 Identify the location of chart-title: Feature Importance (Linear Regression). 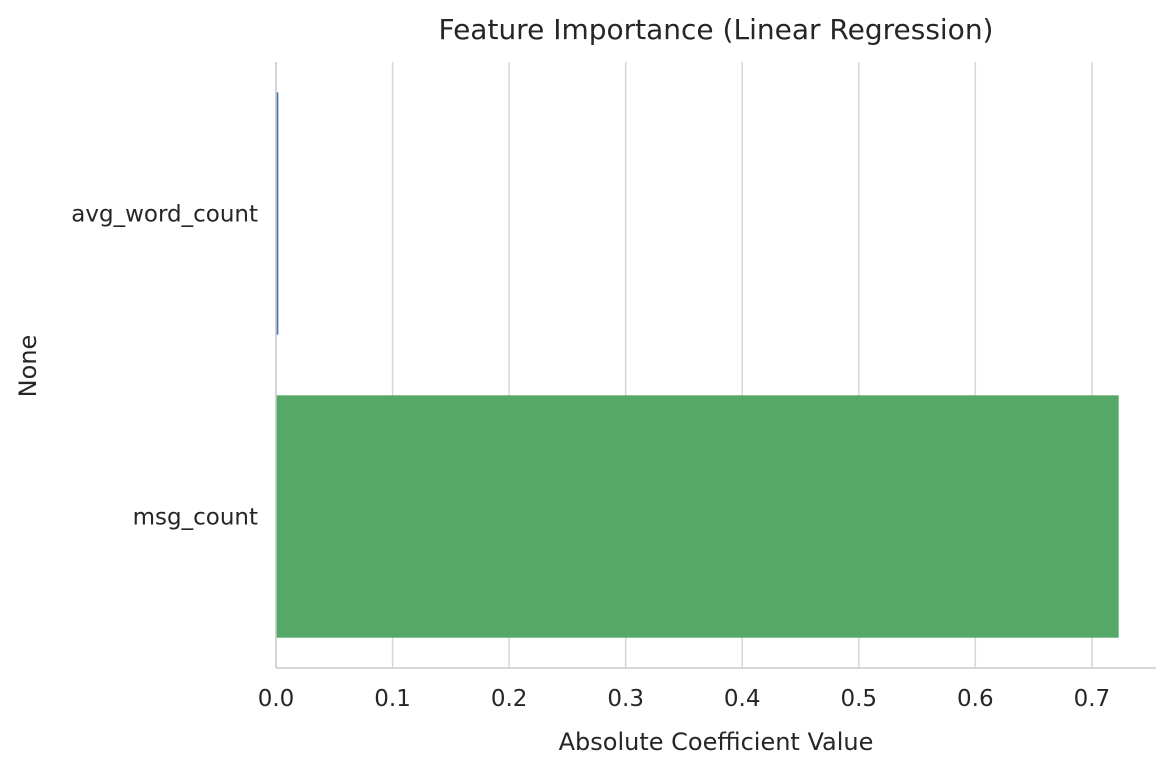
(716, 29).